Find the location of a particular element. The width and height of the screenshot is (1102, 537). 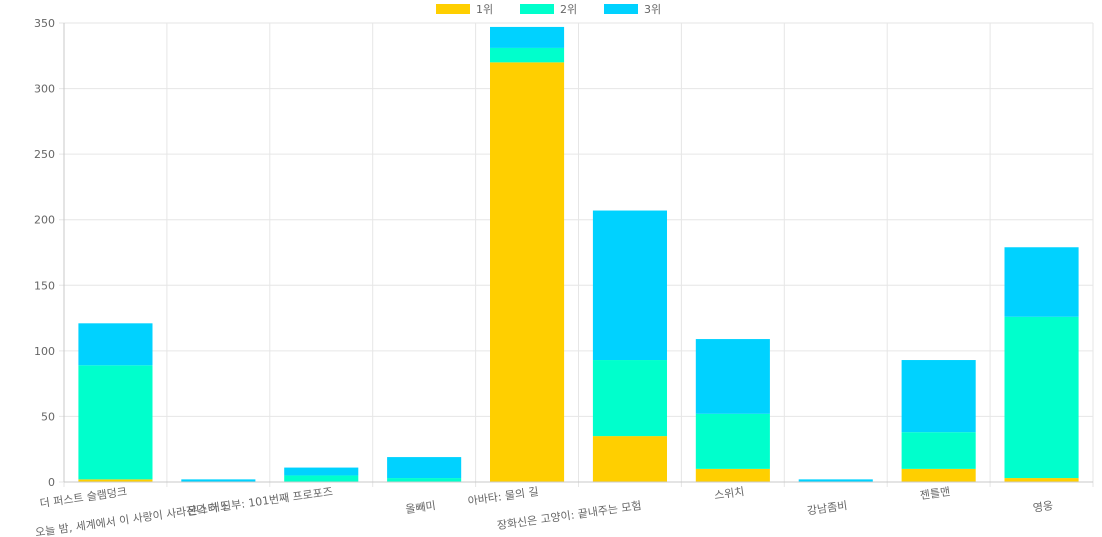

x-tick-label: 젠틀맨 is located at coordinates (935, 493).